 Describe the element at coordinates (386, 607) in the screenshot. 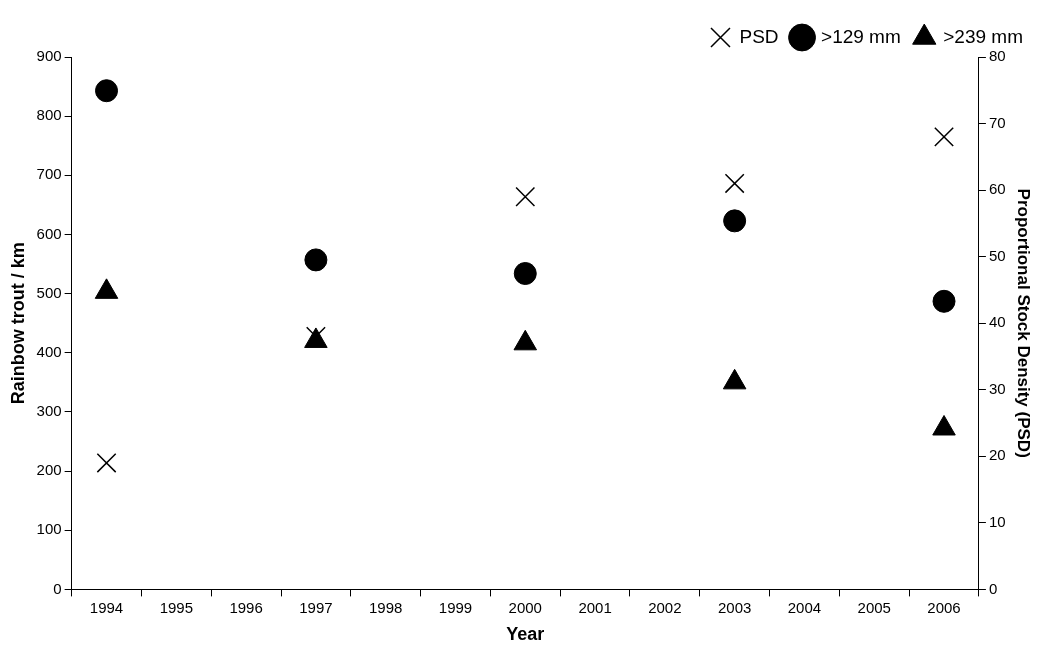

I see `x-tick-label: 1998` at that location.